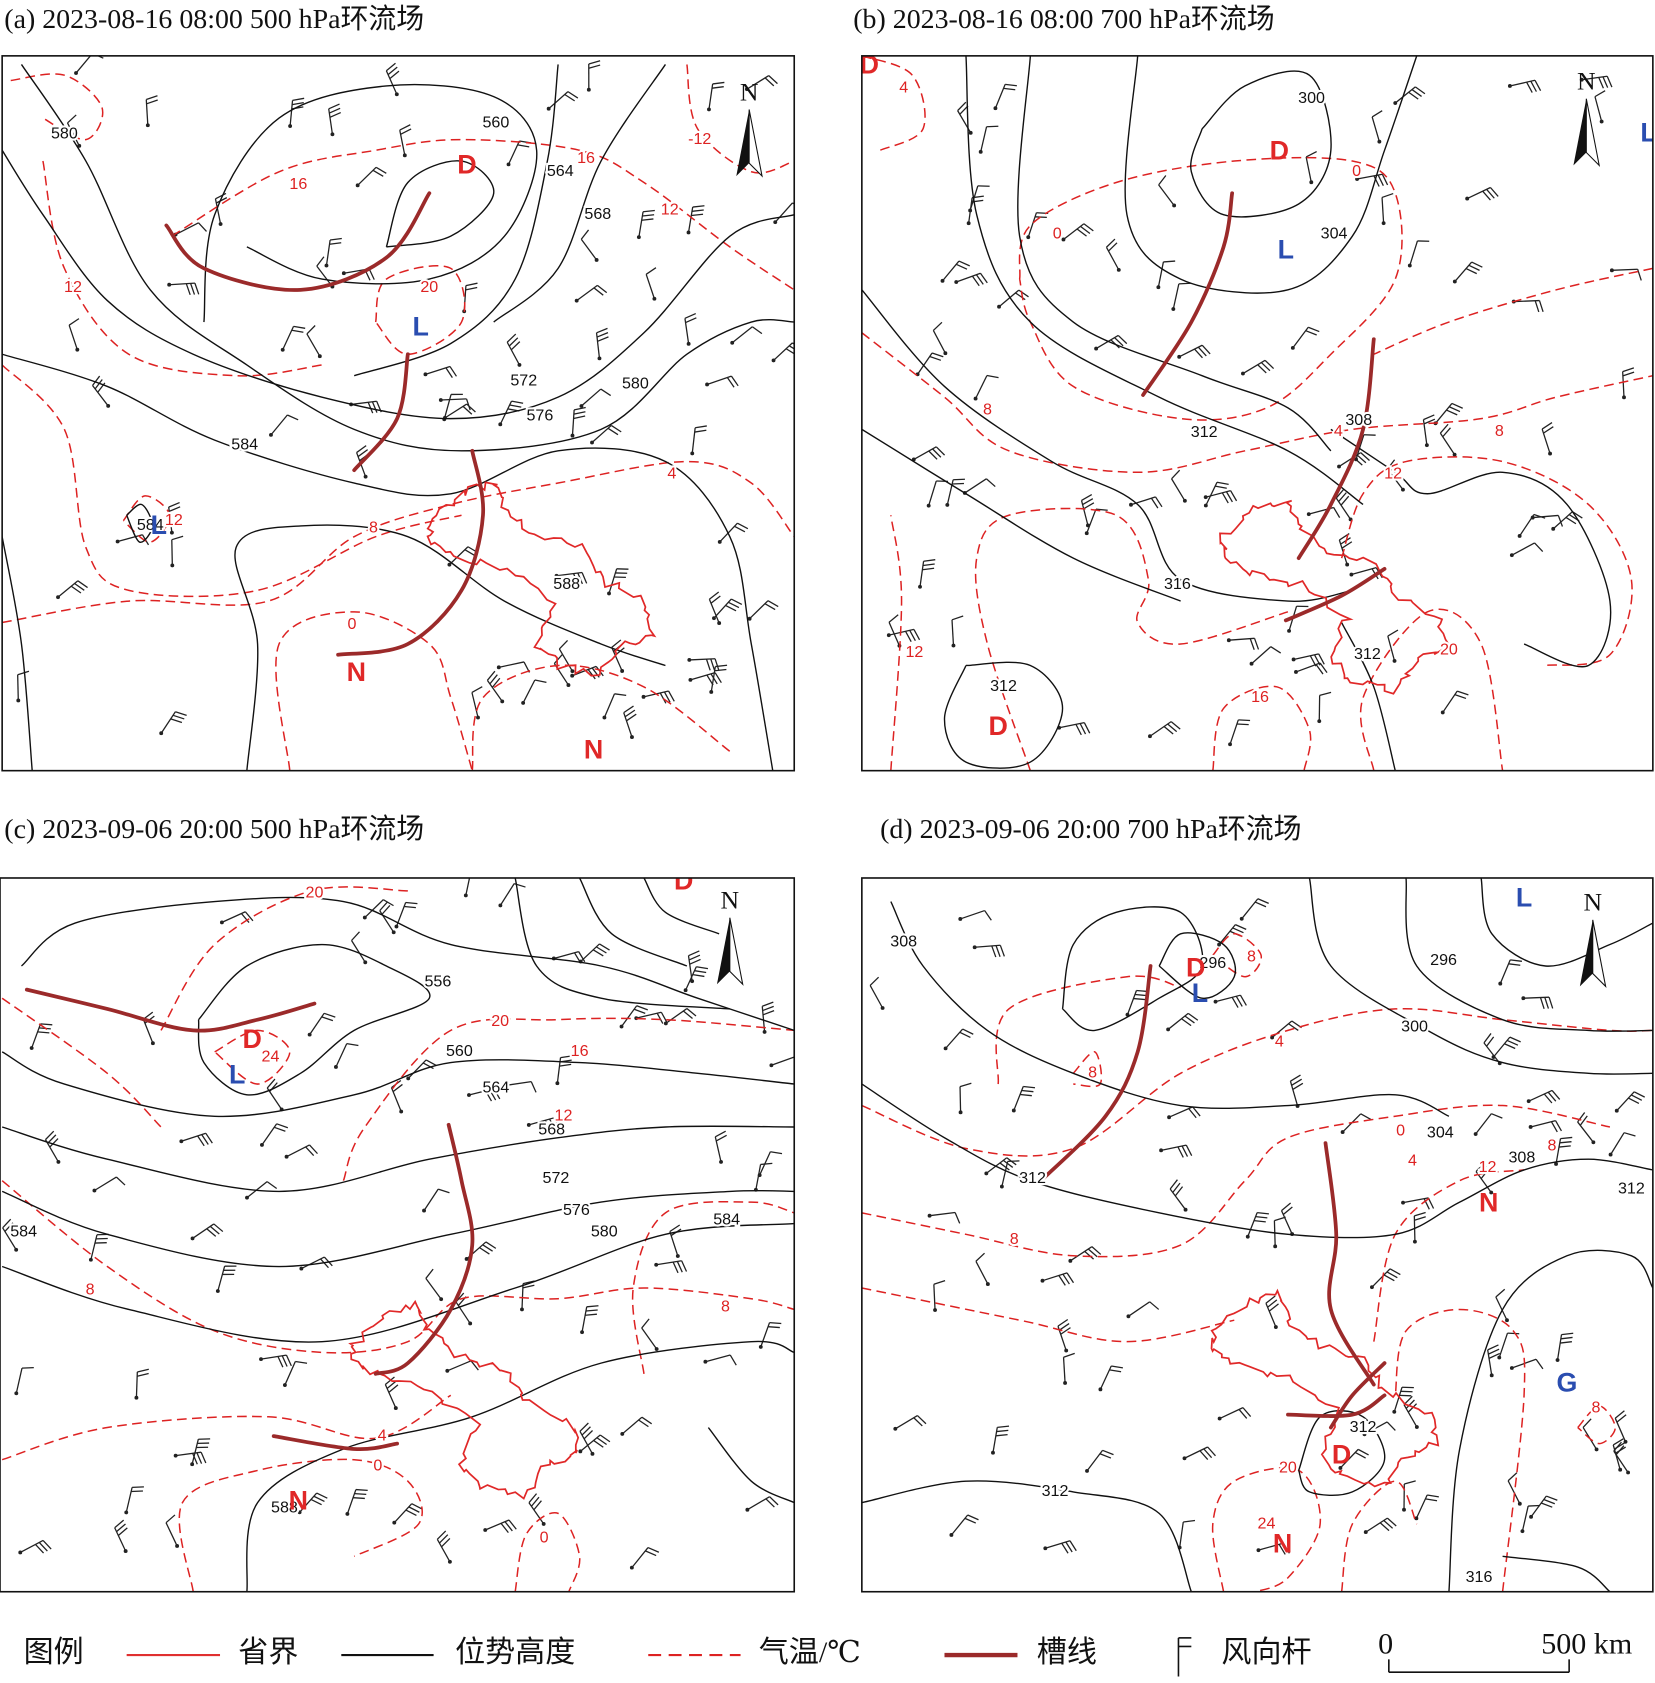  What do you see at coordinates (252, 1039) in the screenshot?
I see `system-label: D` at bounding box center [252, 1039].